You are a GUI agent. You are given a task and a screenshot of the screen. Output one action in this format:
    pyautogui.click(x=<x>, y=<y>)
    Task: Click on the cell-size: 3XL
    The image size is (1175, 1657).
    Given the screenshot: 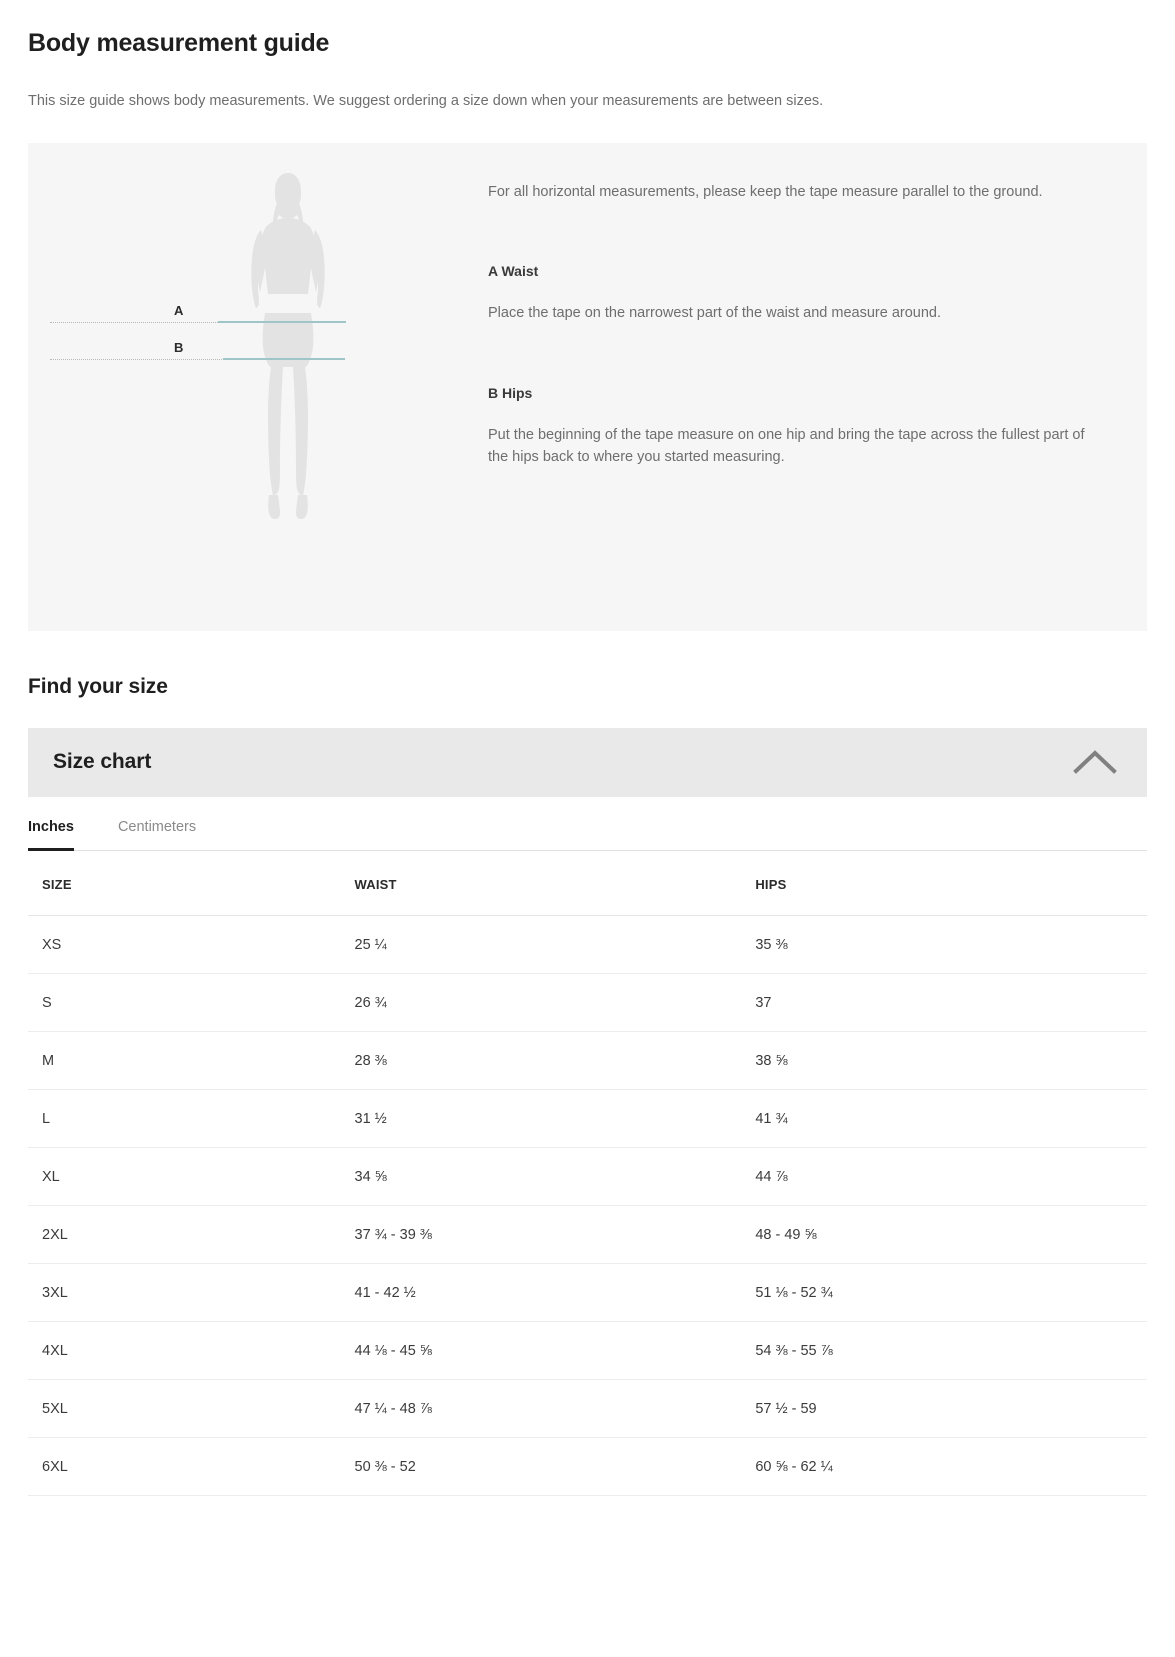 What is the action you would take?
    pyautogui.click(x=190, y=1292)
    